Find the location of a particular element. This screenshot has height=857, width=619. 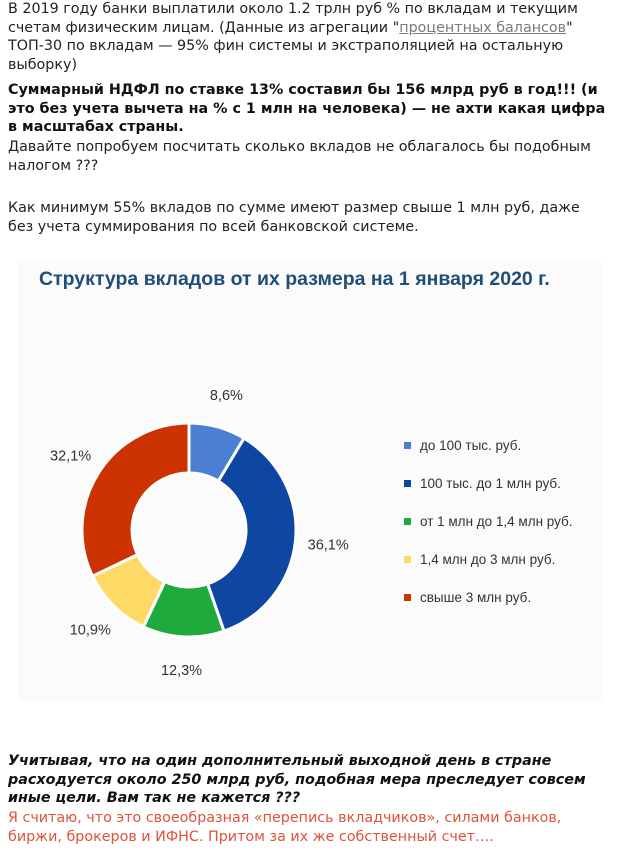

slice-value-label-4: 10,9% is located at coordinates (90, 630).